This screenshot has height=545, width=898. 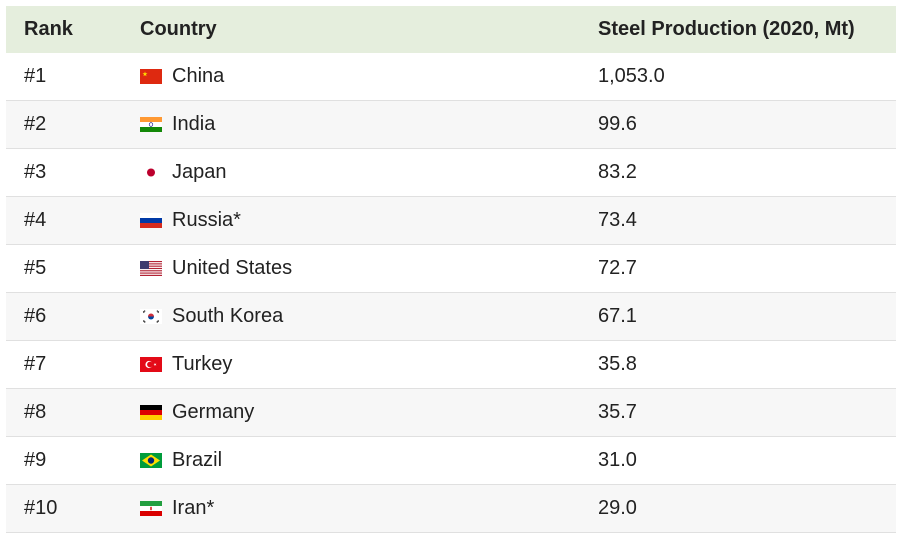 I want to click on table-row: #7 Turkey 35.8, so click(x=451, y=365).